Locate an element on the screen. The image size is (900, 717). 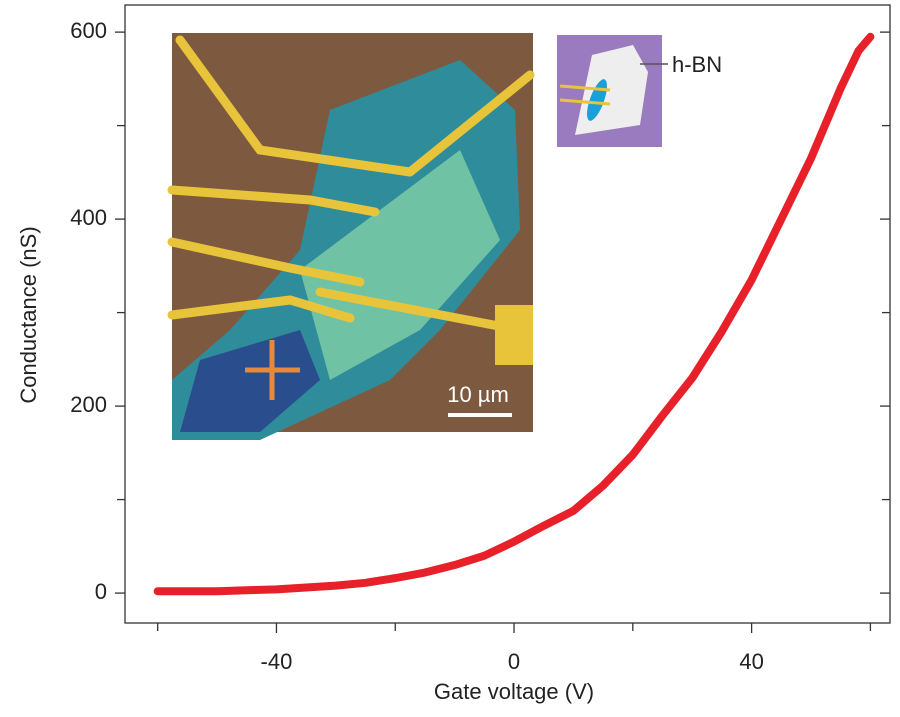
x-tick-label: 40 is located at coordinates (751, 661).